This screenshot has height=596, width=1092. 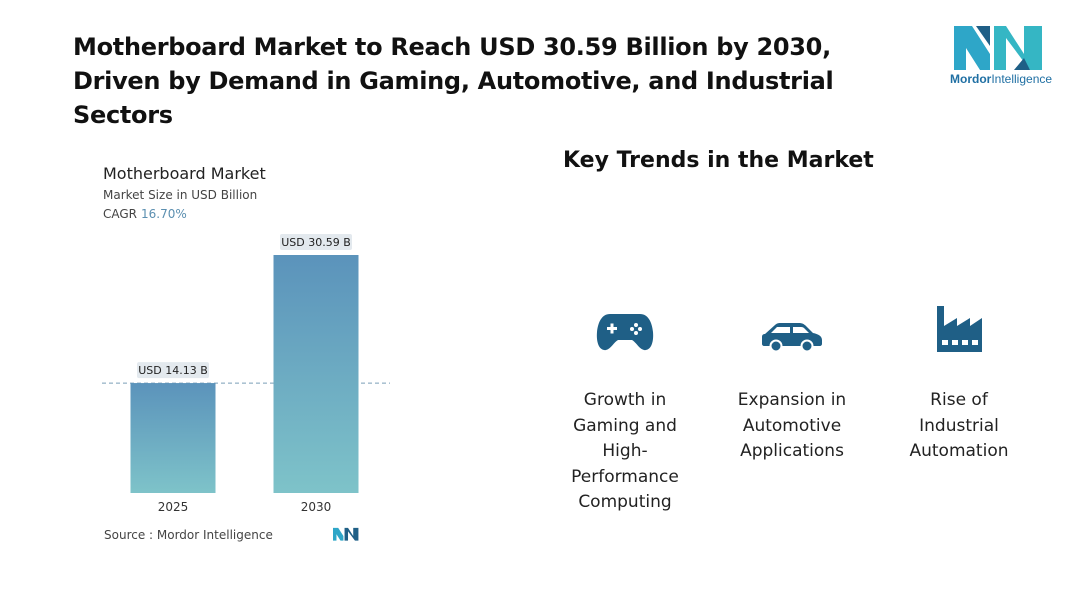 I want to click on bar-2030, so click(x=316, y=374).